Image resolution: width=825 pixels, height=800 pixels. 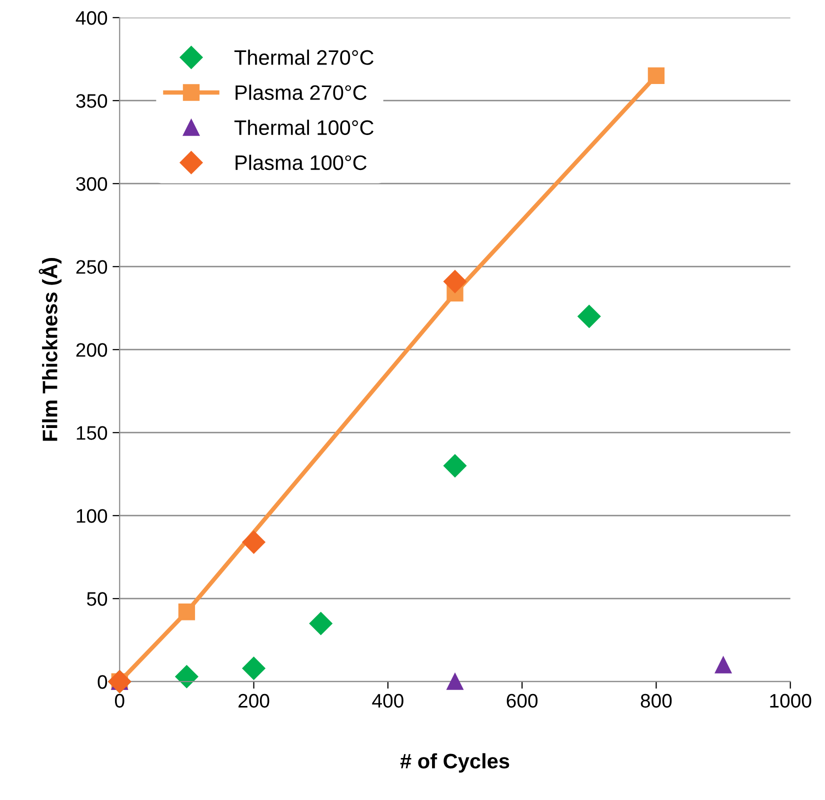 I want to click on x-tick-label: 400, so click(x=388, y=701).